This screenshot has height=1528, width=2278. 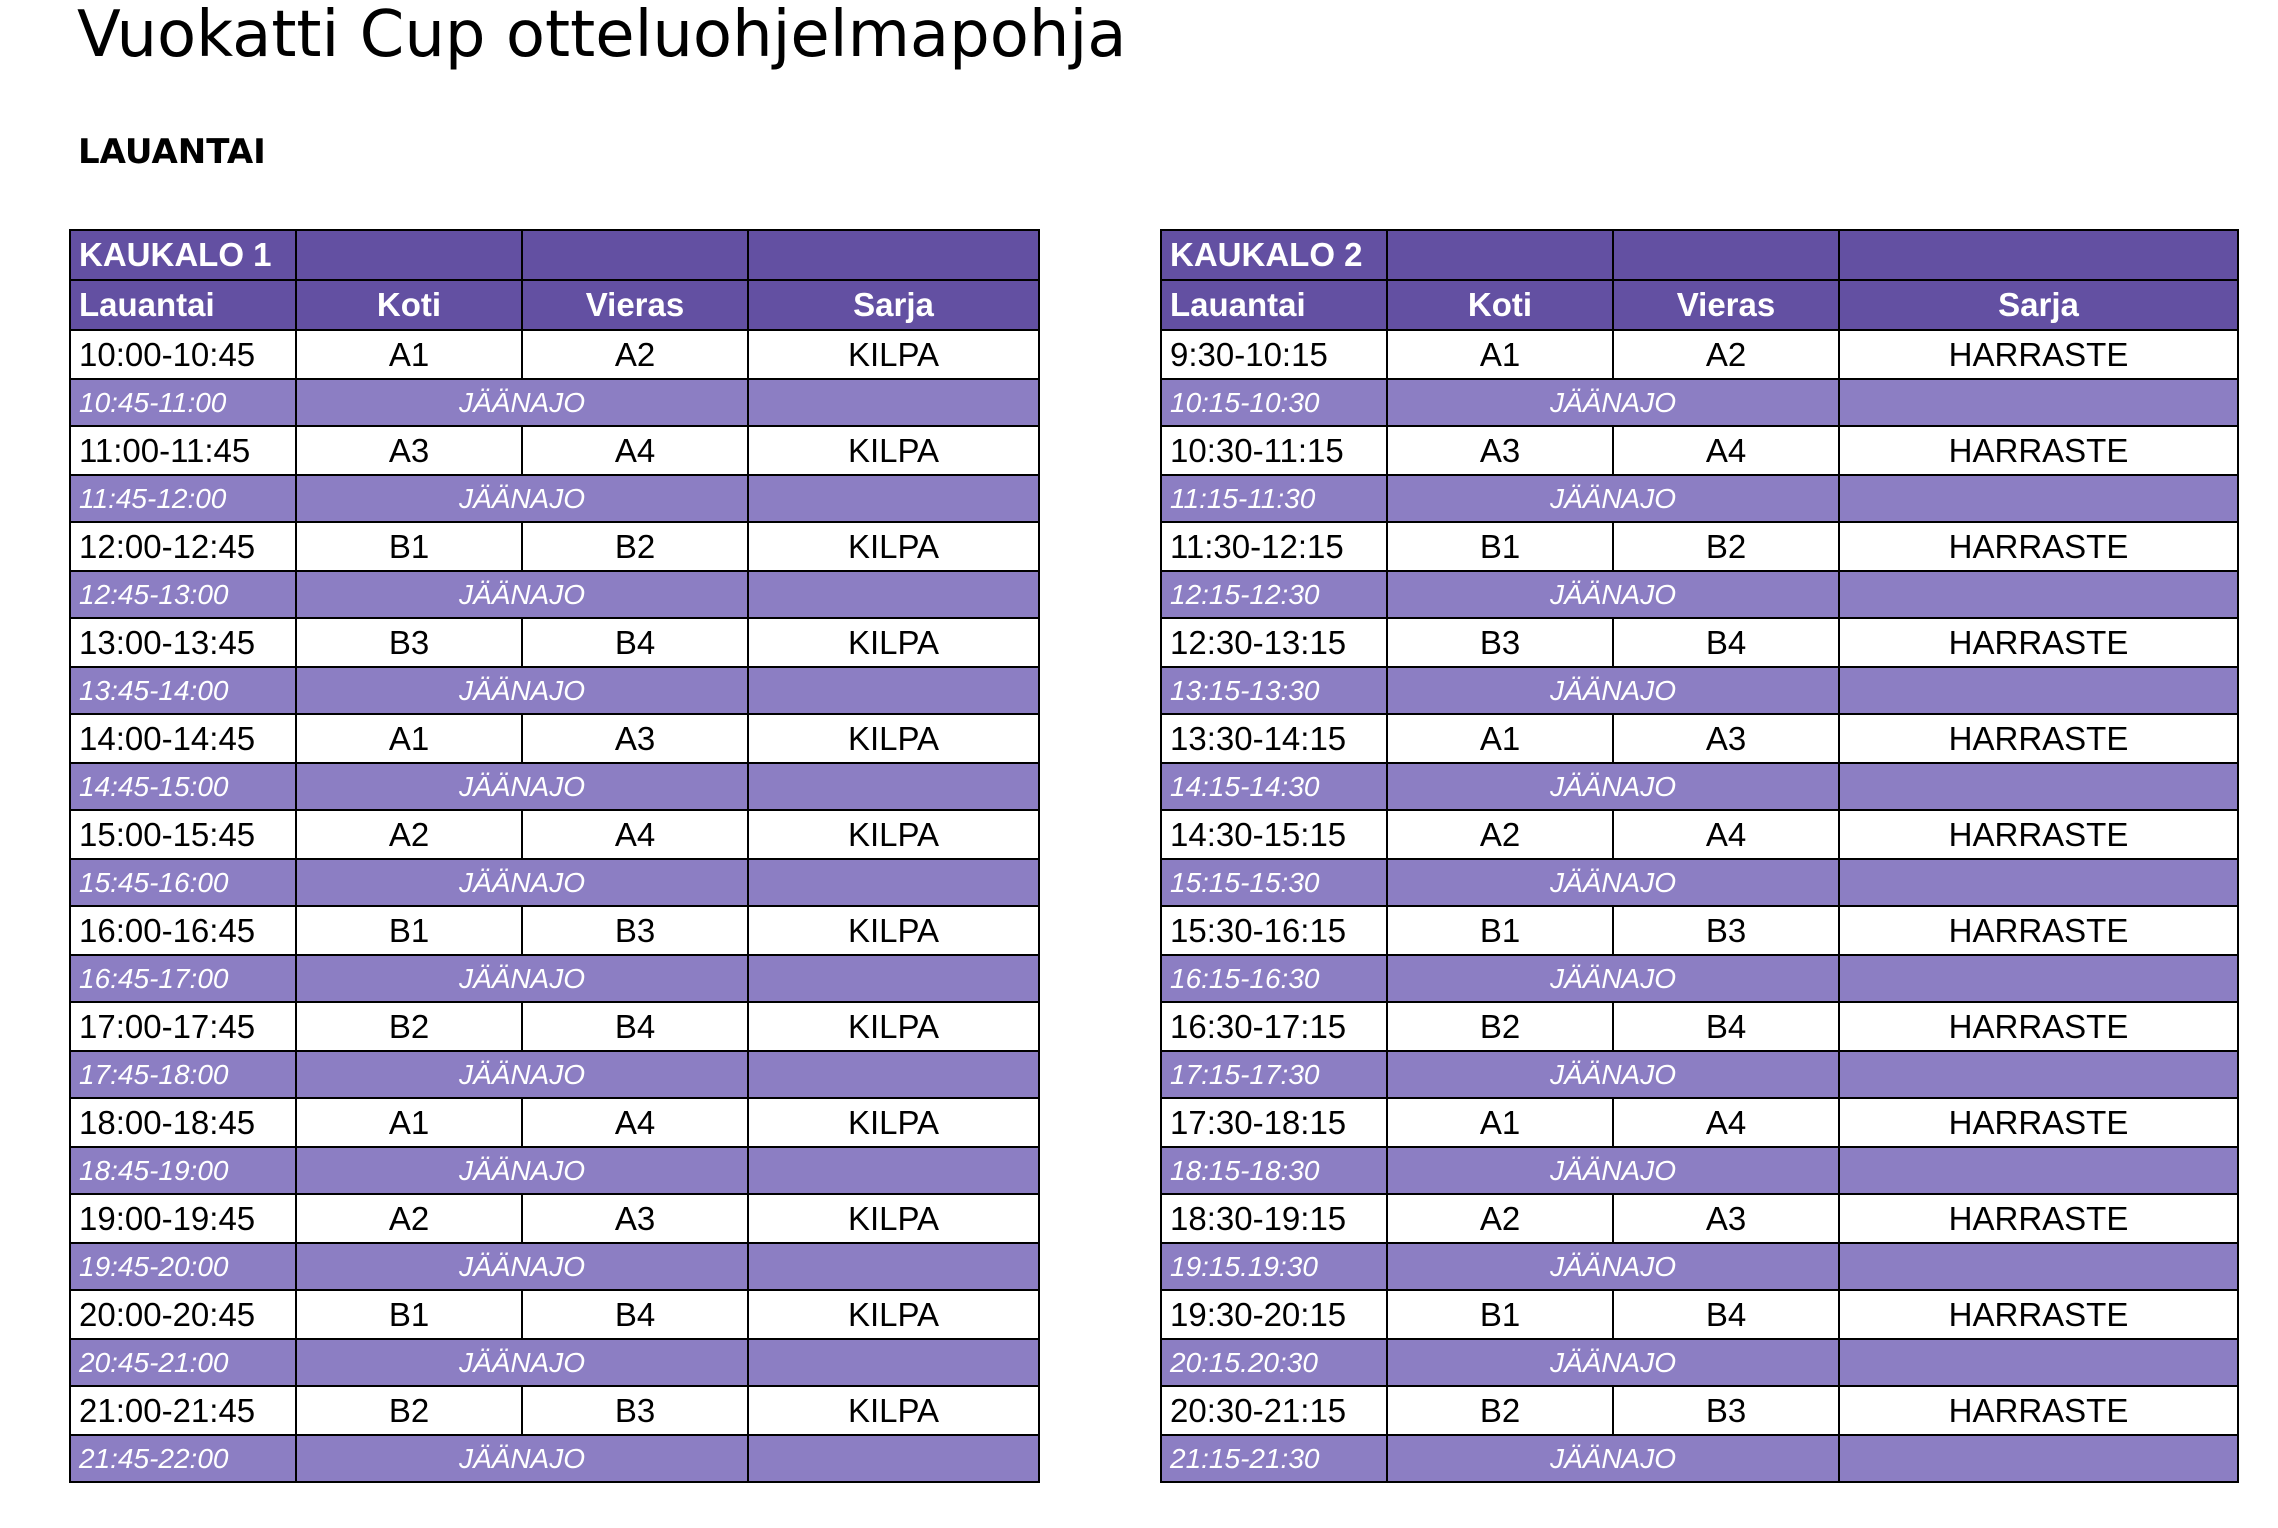 I want to click on resurface-row: 14:45-15:00 JÄÄNAJO, so click(x=554, y=786).